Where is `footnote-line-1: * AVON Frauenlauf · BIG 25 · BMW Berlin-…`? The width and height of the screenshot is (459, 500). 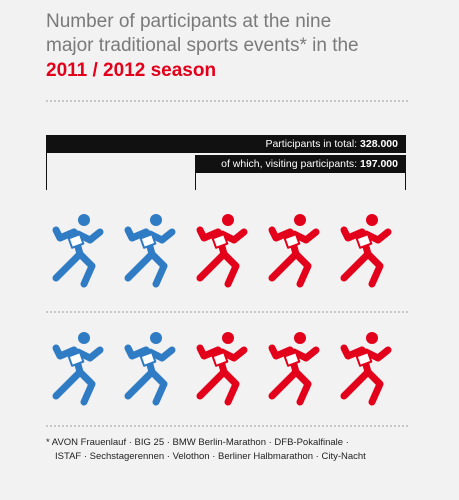 footnote-line-1: * AVON Frauenlauf · BIG 25 · BMW Berlin-… is located at coordinates (197, 442).